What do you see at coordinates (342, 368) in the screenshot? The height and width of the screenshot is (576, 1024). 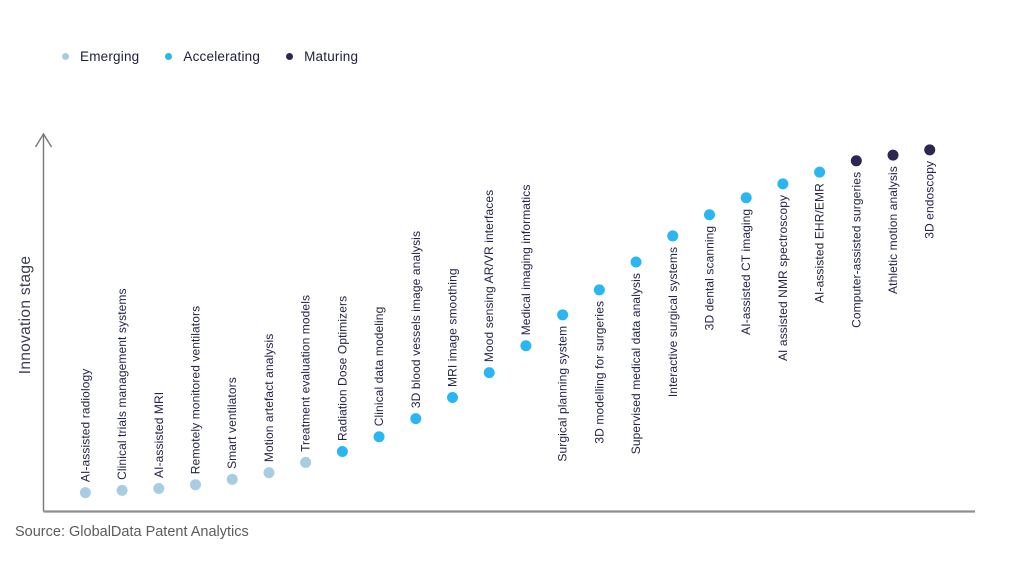 I see `data-point-label: Radiation Dose Optimizers` at bounding box center [342, 368].